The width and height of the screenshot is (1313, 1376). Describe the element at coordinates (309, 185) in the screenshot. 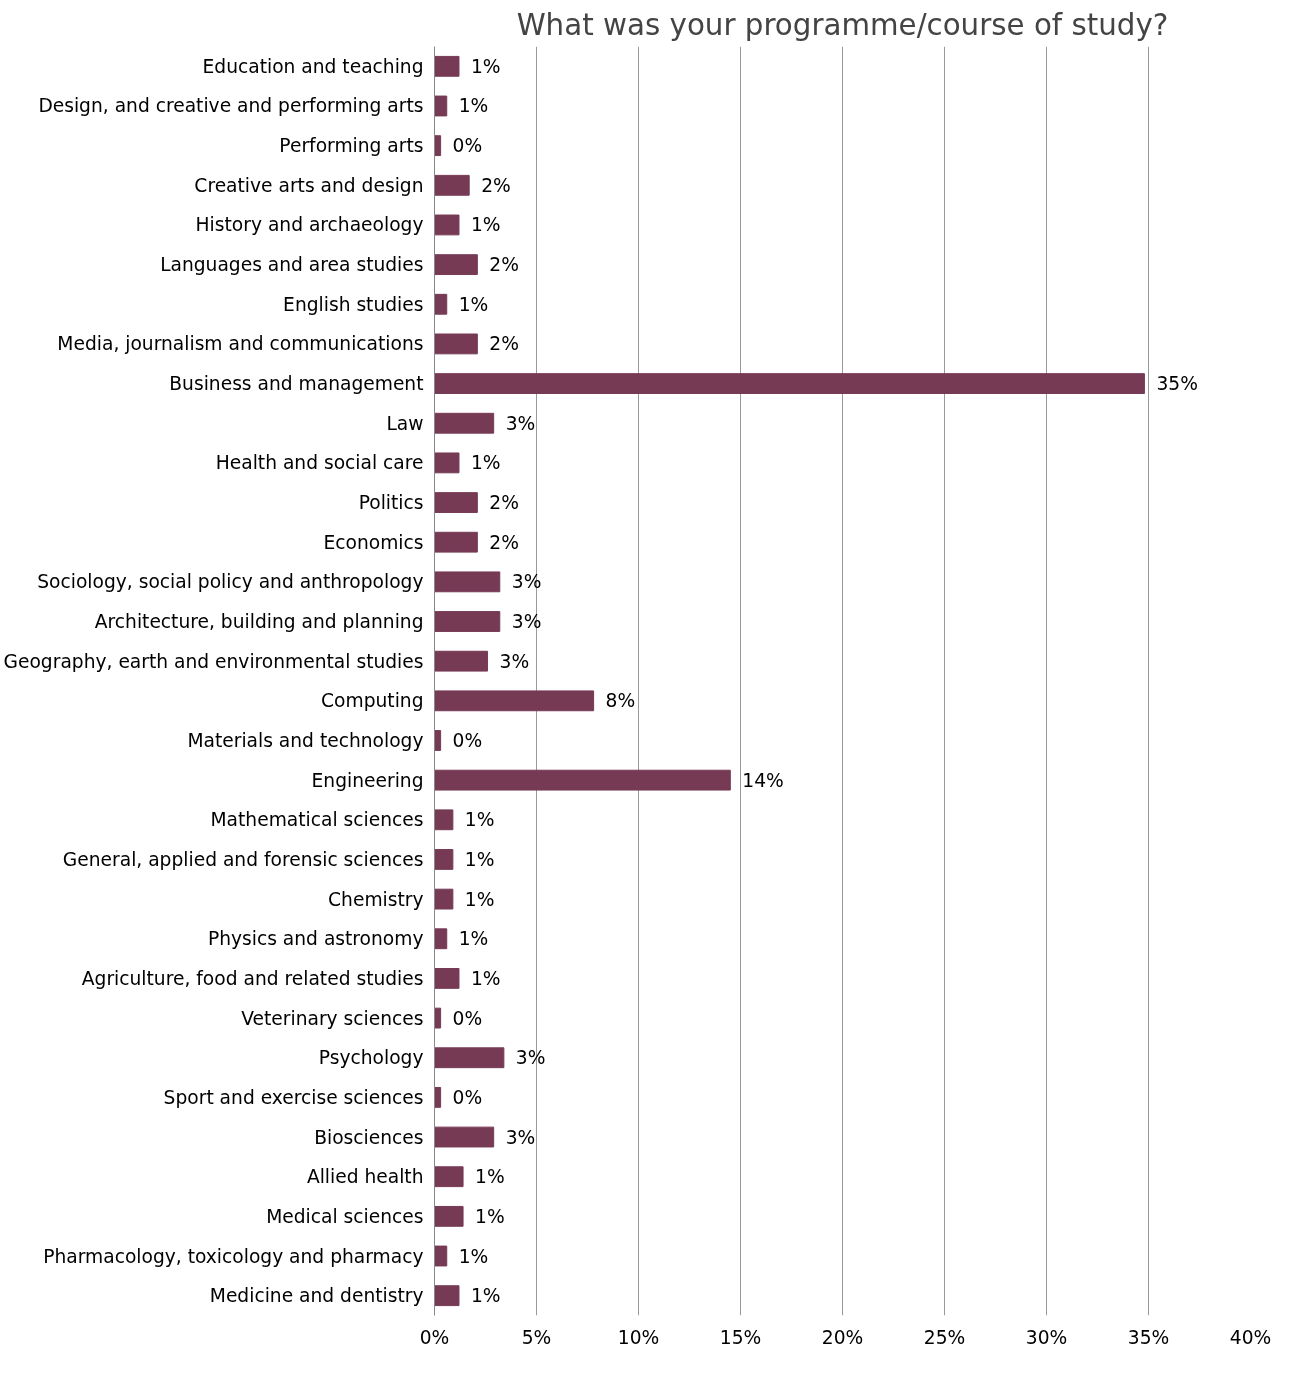

I see `y-tick-label: Creative arts and design` at that location.